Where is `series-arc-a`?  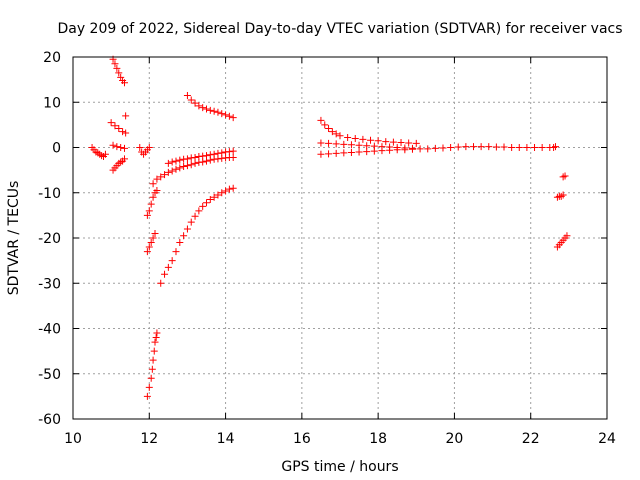
series-arc-a is located at coordinates (98, 152).